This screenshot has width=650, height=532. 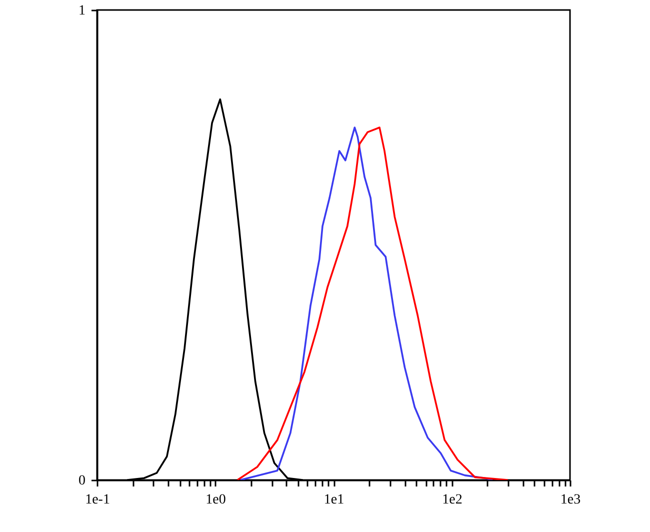 What do you see at coordinates (97, 500) in the screenshot?
I see `x-tick-label: 1e-1` at bounding box center [97, 500].